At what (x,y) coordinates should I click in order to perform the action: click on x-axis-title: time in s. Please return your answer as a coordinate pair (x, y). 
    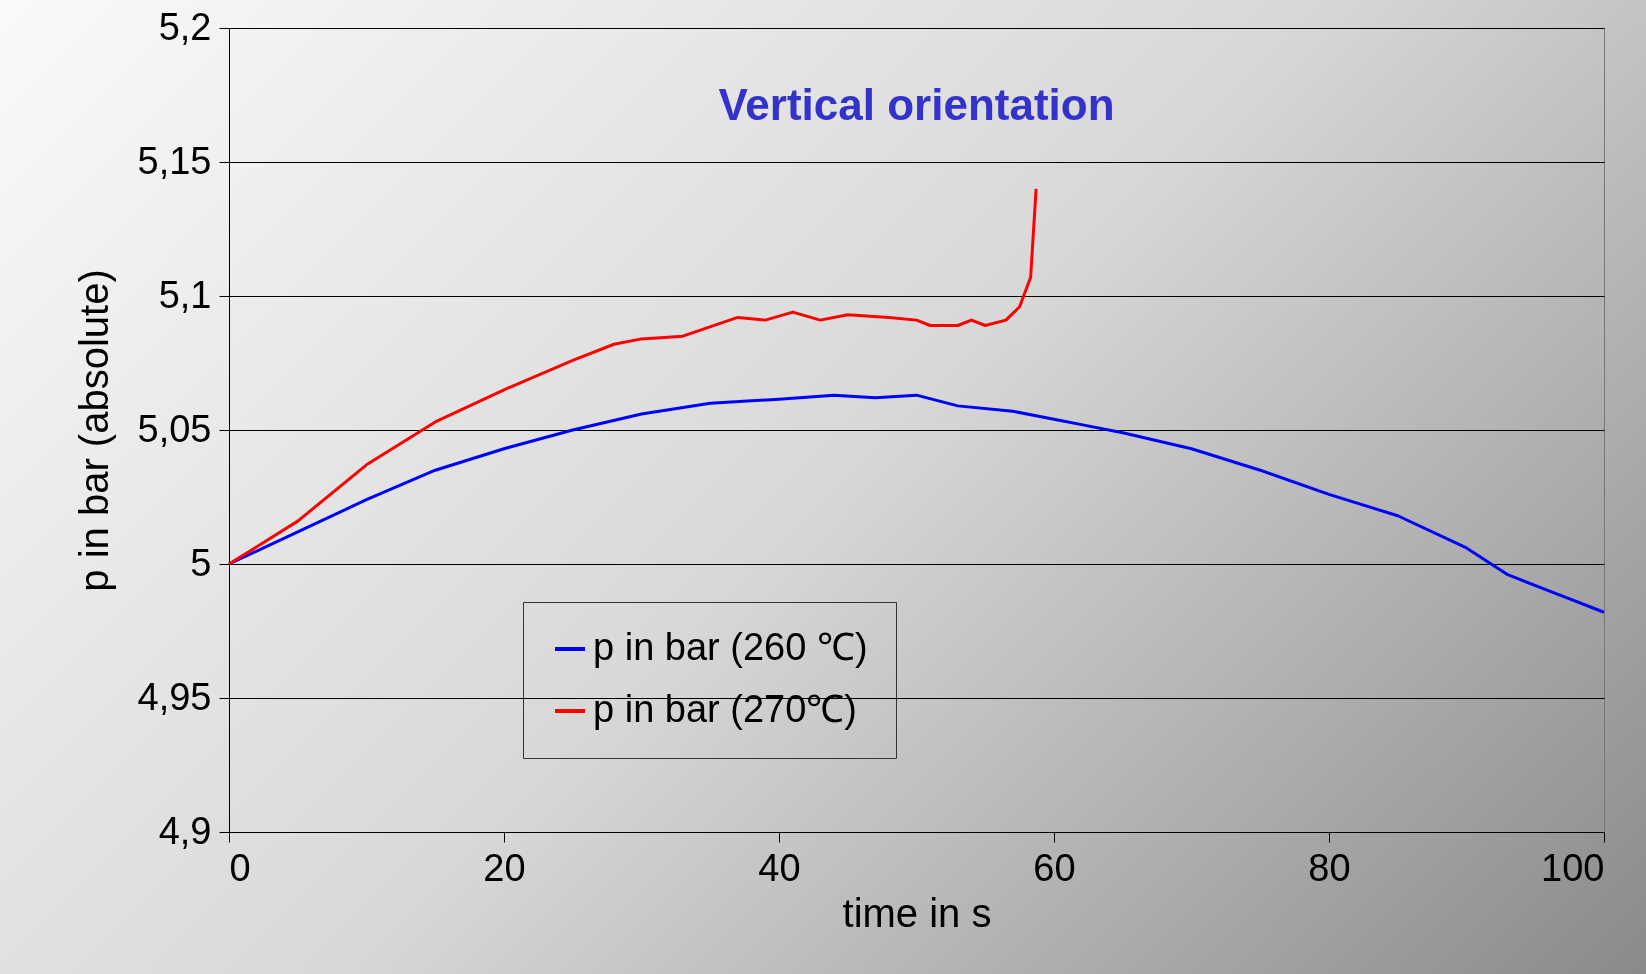
    Looking at the image, I should click on (917, 912).